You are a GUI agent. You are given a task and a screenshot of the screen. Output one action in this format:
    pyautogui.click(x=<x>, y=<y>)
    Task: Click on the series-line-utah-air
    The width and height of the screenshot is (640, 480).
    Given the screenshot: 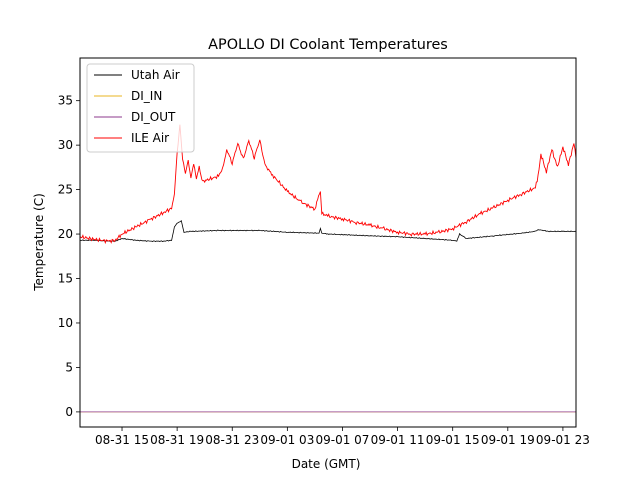 What is the action you would take?
    pyautogui.click(x=328, y=231)
    